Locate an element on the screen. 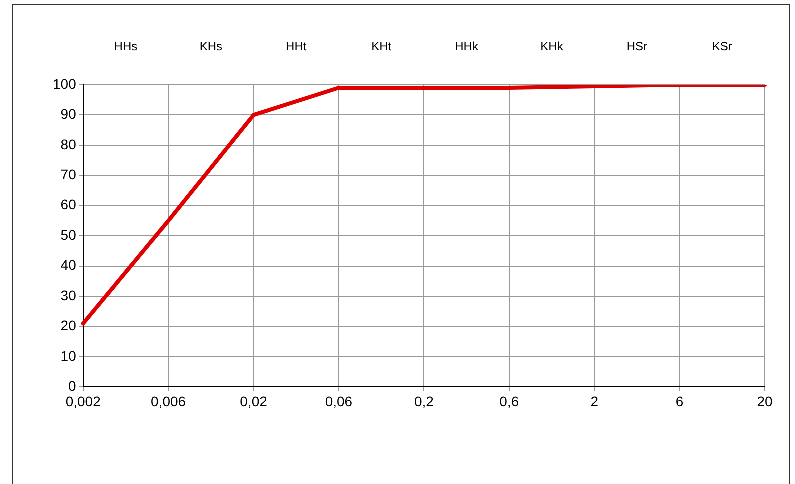 This screenshot has width=795, height=484. y-tick-label: 20 is located at coordinates (68, 326).